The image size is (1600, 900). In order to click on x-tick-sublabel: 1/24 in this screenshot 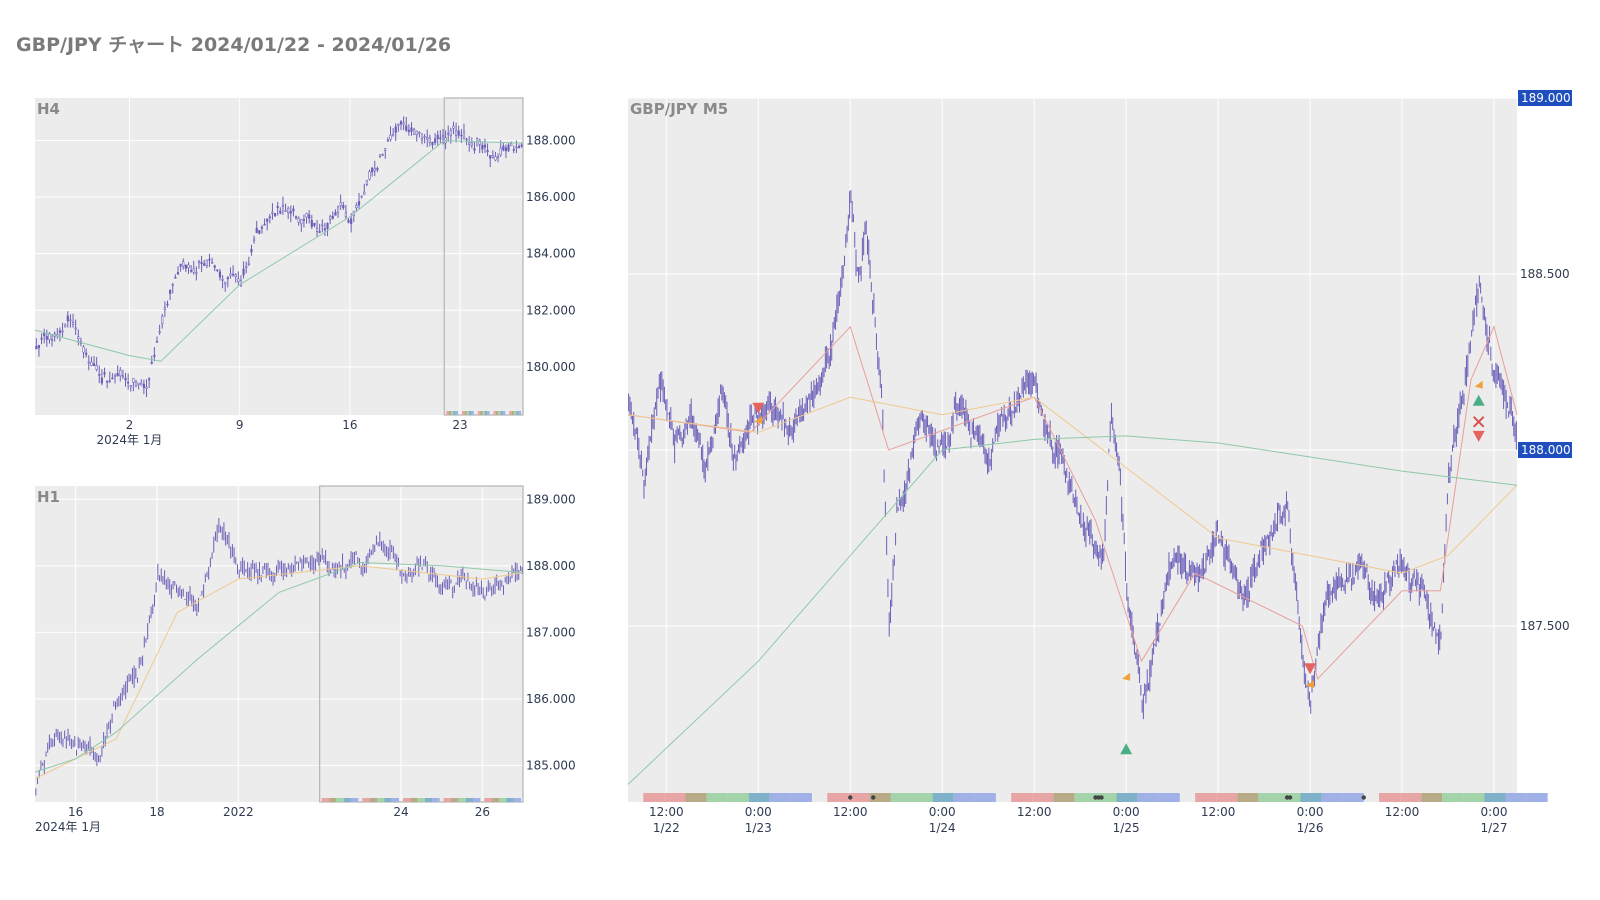, I will do `click(942, 828)`.